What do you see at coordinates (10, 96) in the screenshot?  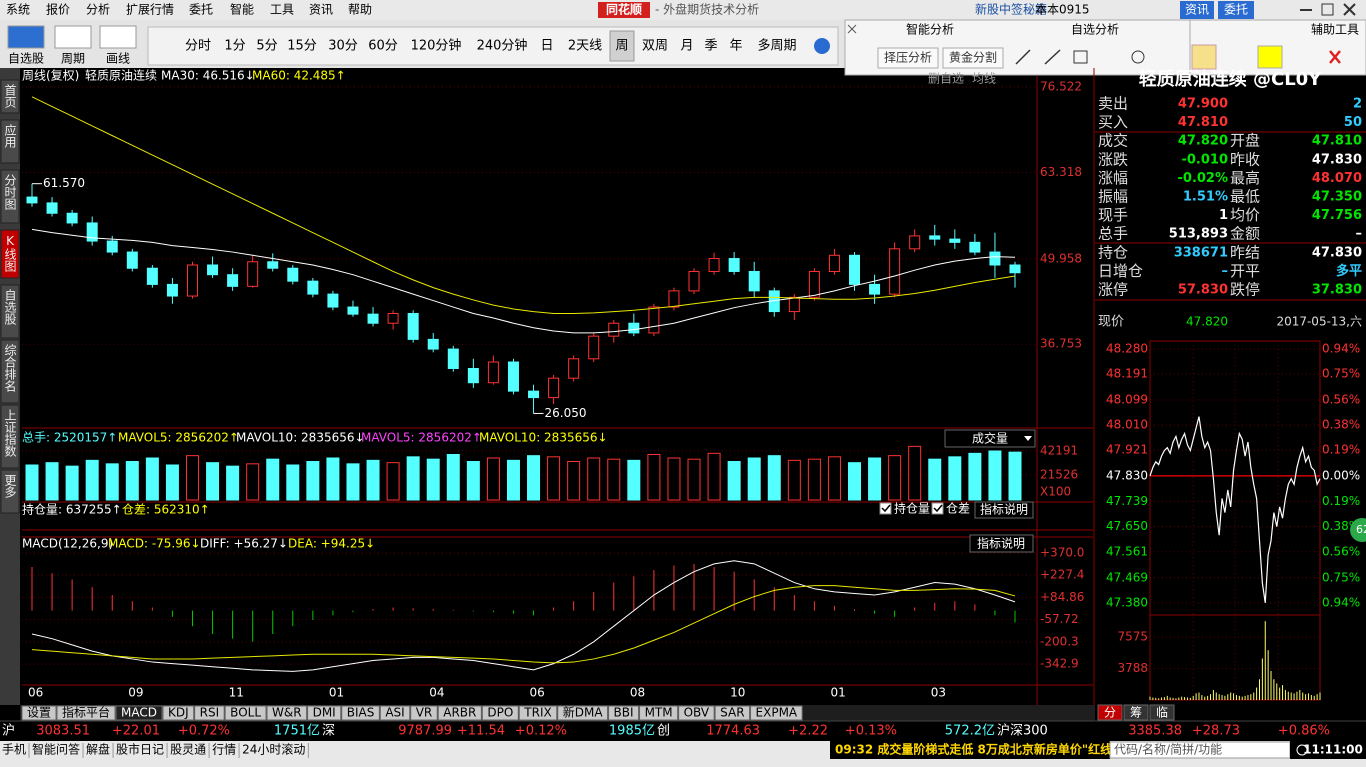 I see `sidebar-tab-label: 首页` at bounding box center [10, 96].